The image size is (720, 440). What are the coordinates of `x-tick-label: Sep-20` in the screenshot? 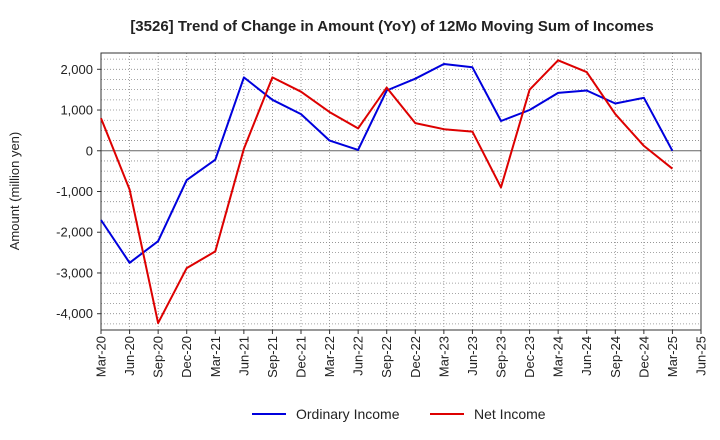 It's located at (158, 357).